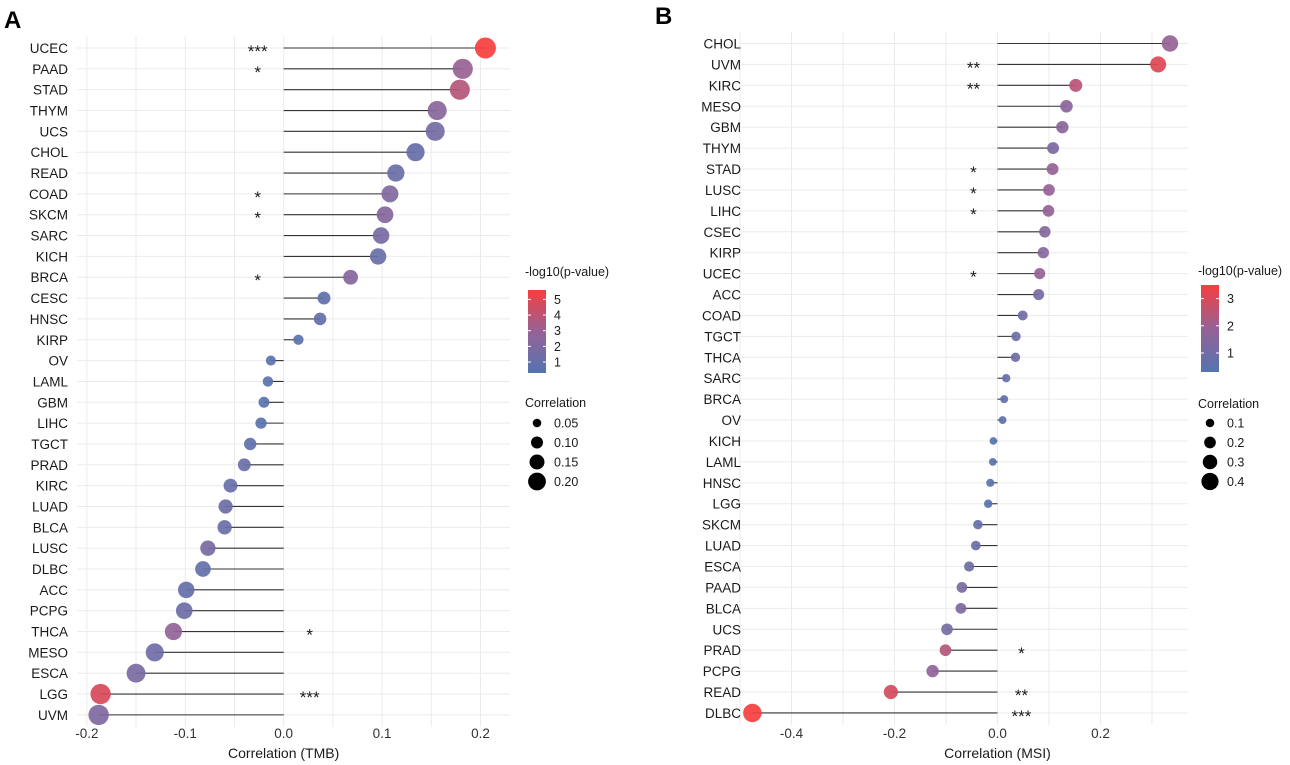 This screenshot has height=765, width=1290. Describe the element at coordinates (52, 256) in the screenshot. I see `y-tick-label: KICH` at that location.